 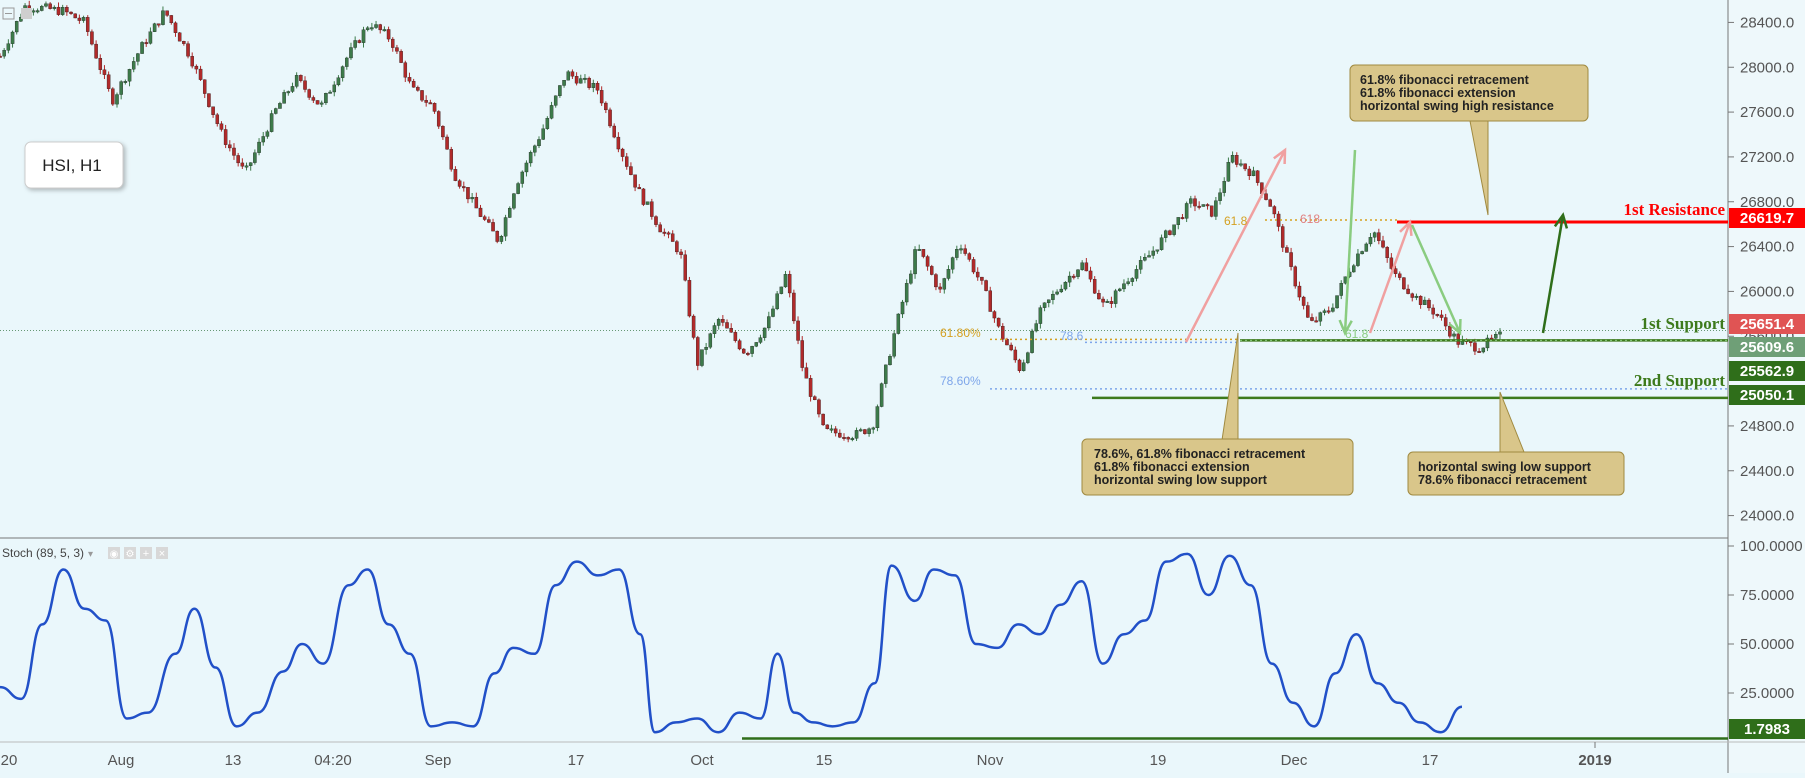 I want to click on target-arrow, so click(x=1553, y=274).